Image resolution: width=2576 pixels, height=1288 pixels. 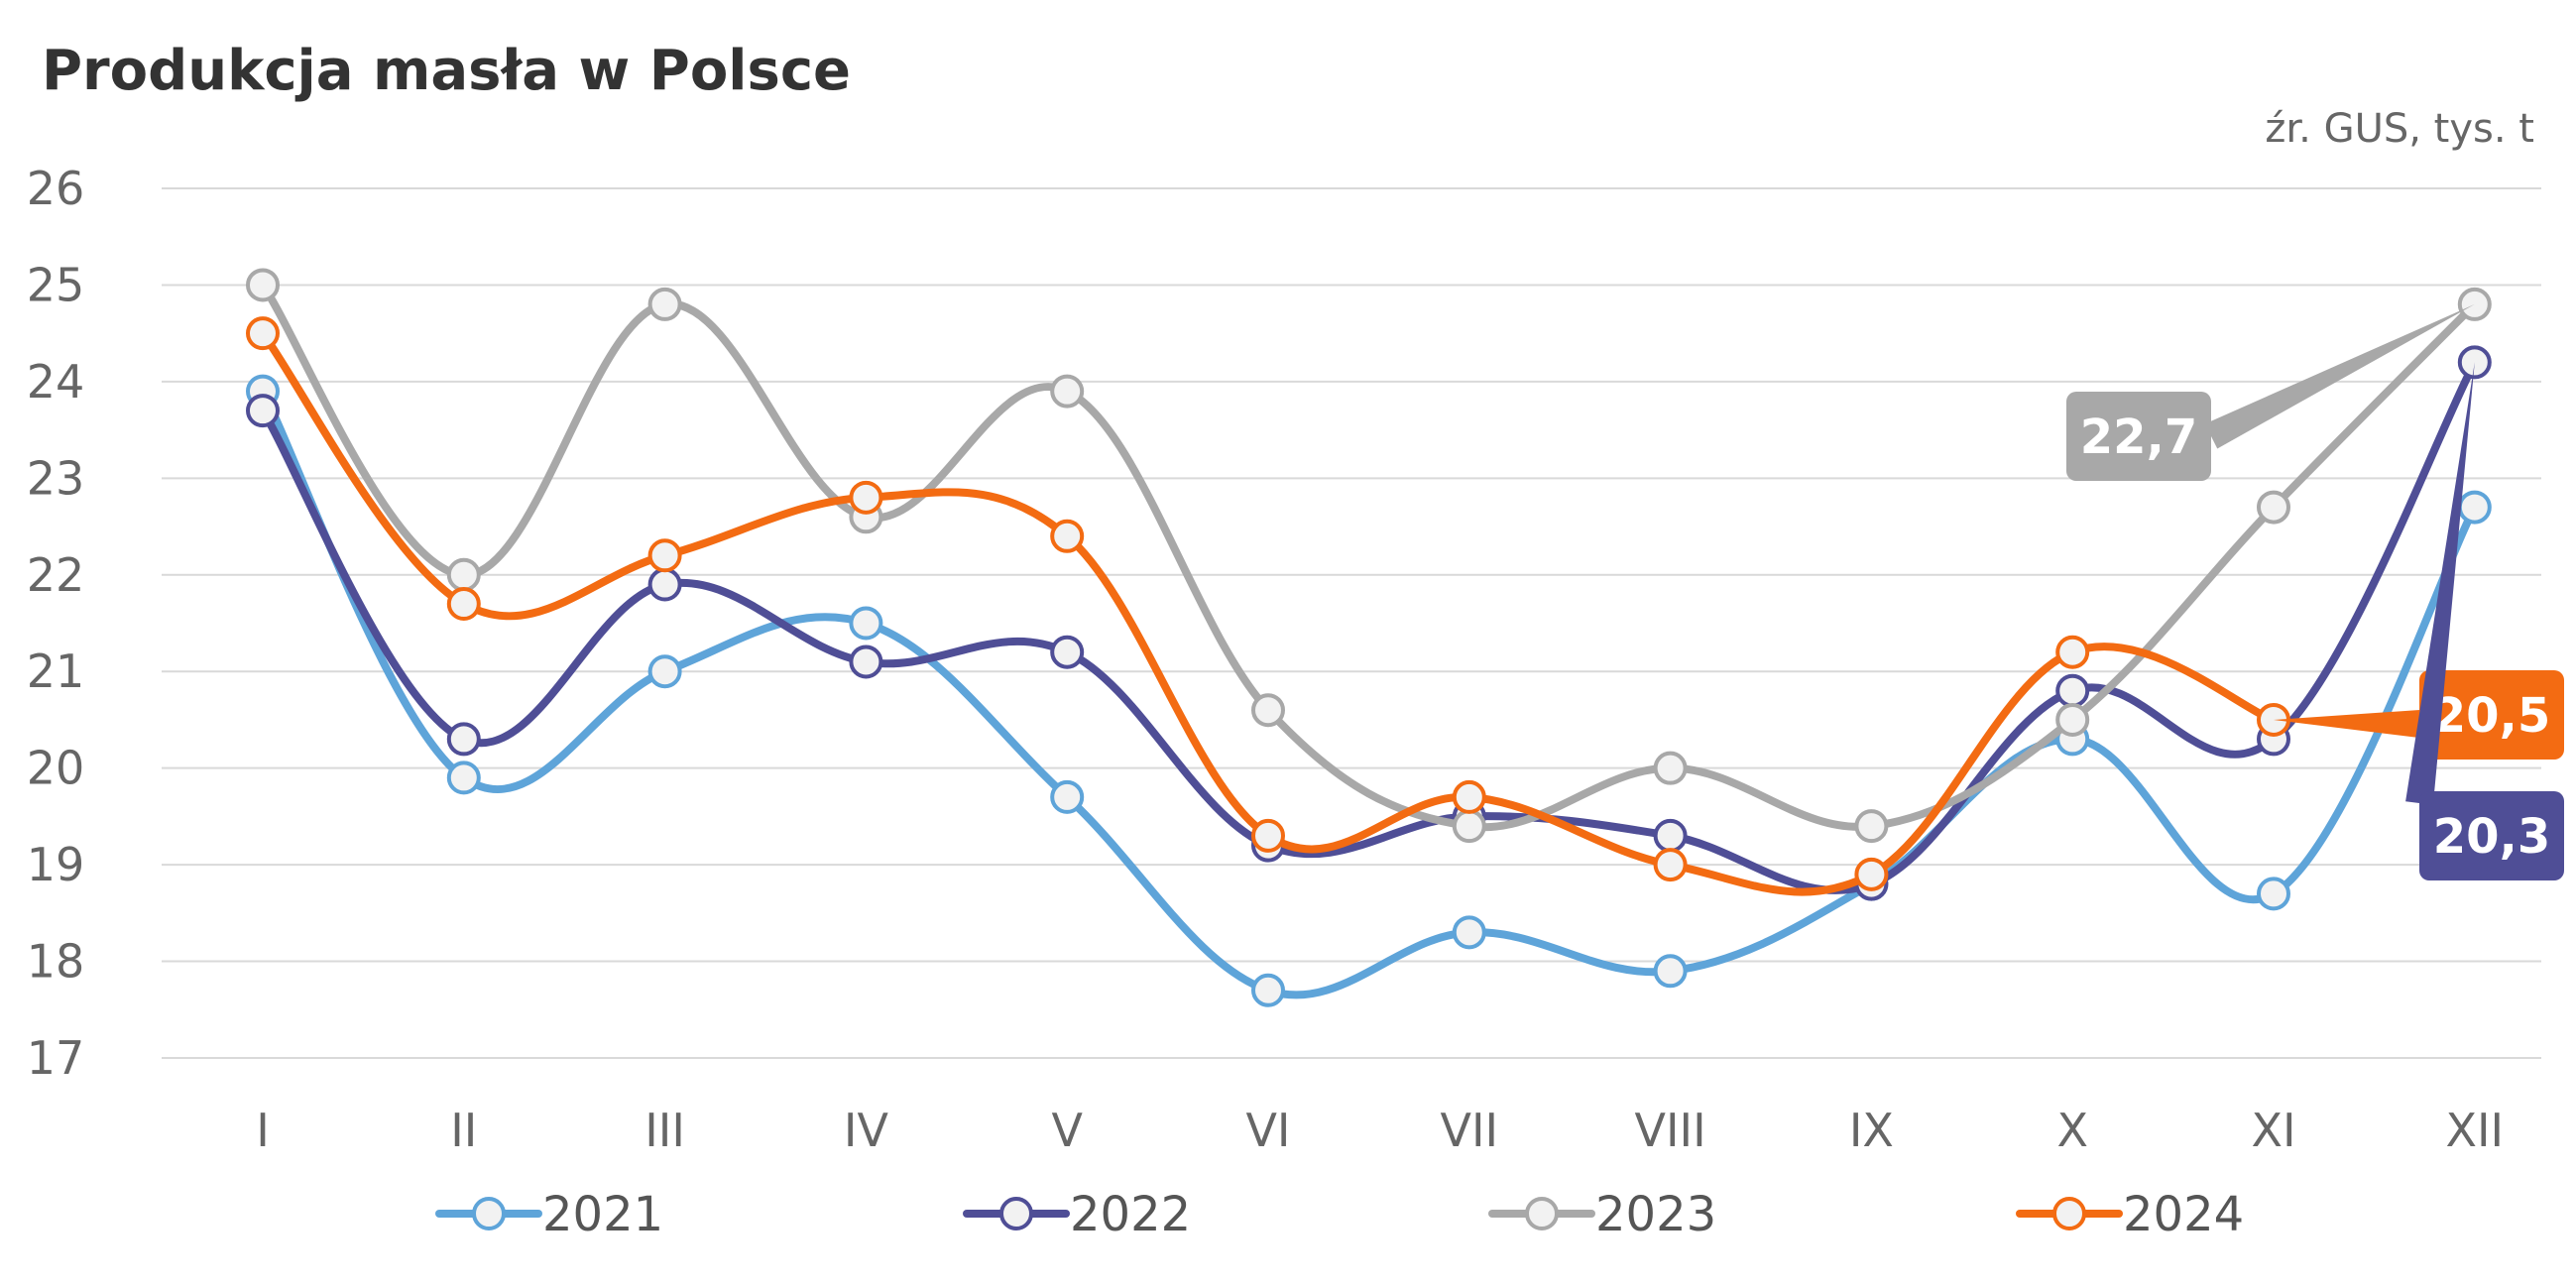 What do you see at coordinates (1067, 796) in the screenshot?
I see `point-2021-V` at bounding box center [1067, 796].